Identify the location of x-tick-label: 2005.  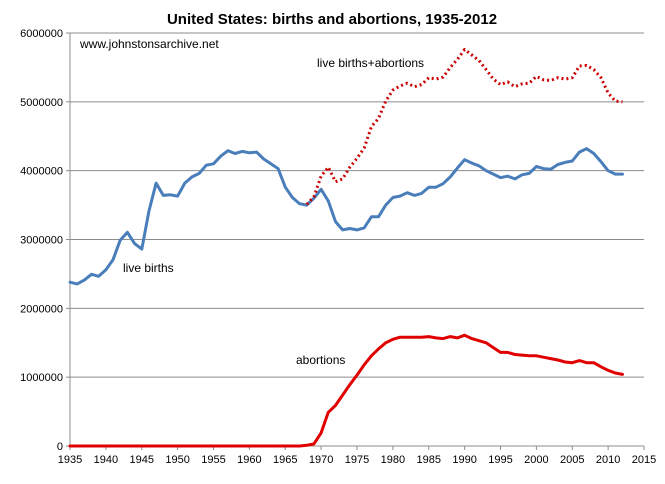
(572, 460).